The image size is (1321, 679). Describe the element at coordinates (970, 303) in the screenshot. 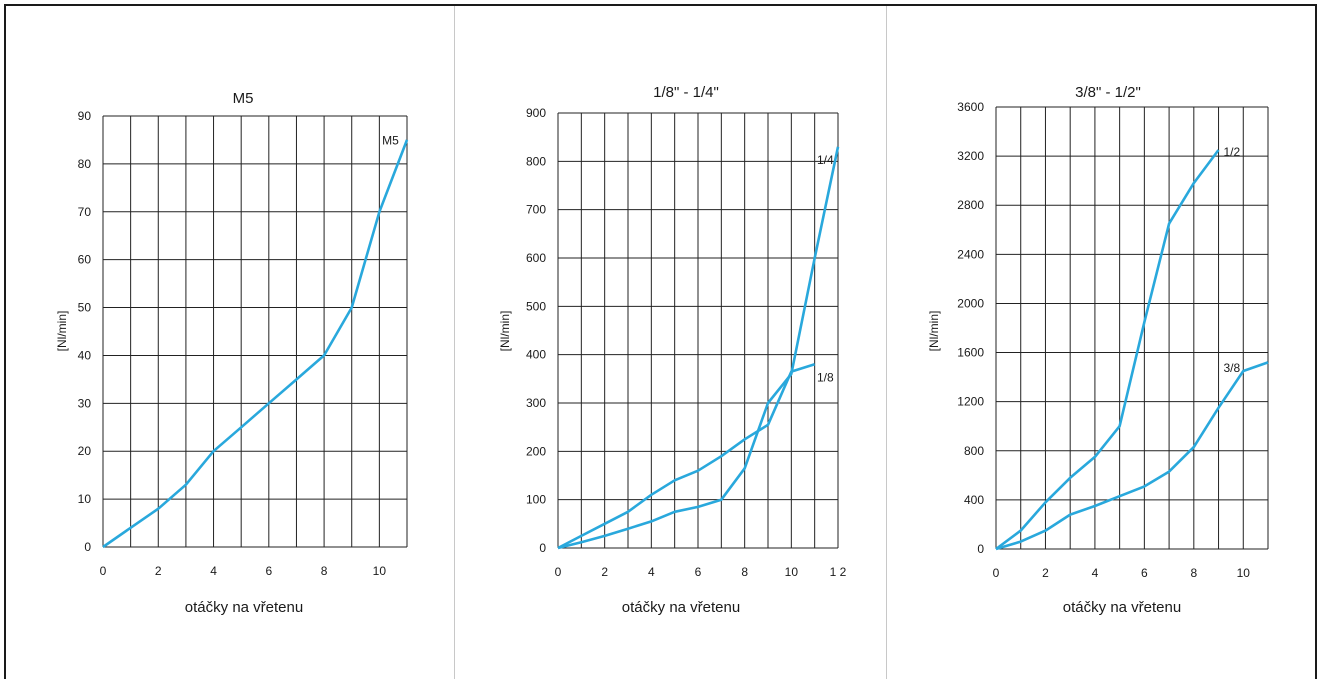

I see `y-tick-label: 2000` at that location.